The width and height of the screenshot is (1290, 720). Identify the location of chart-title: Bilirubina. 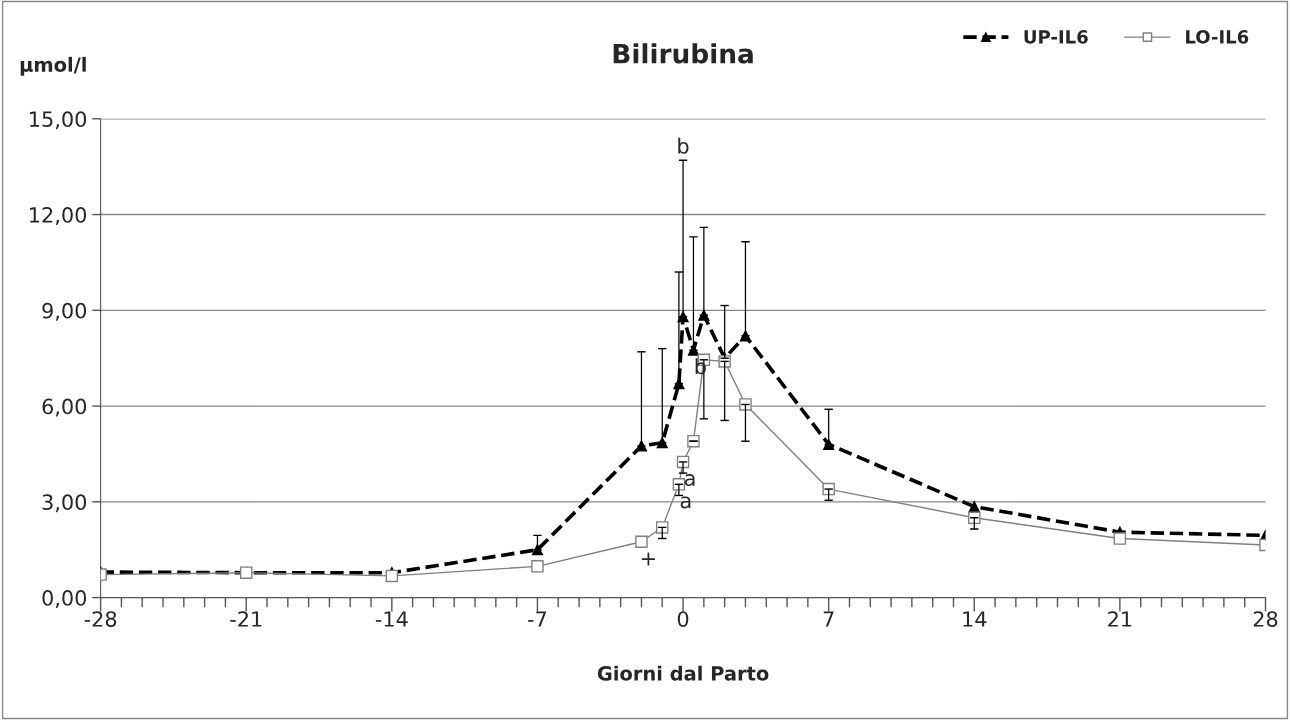
(683, 53).